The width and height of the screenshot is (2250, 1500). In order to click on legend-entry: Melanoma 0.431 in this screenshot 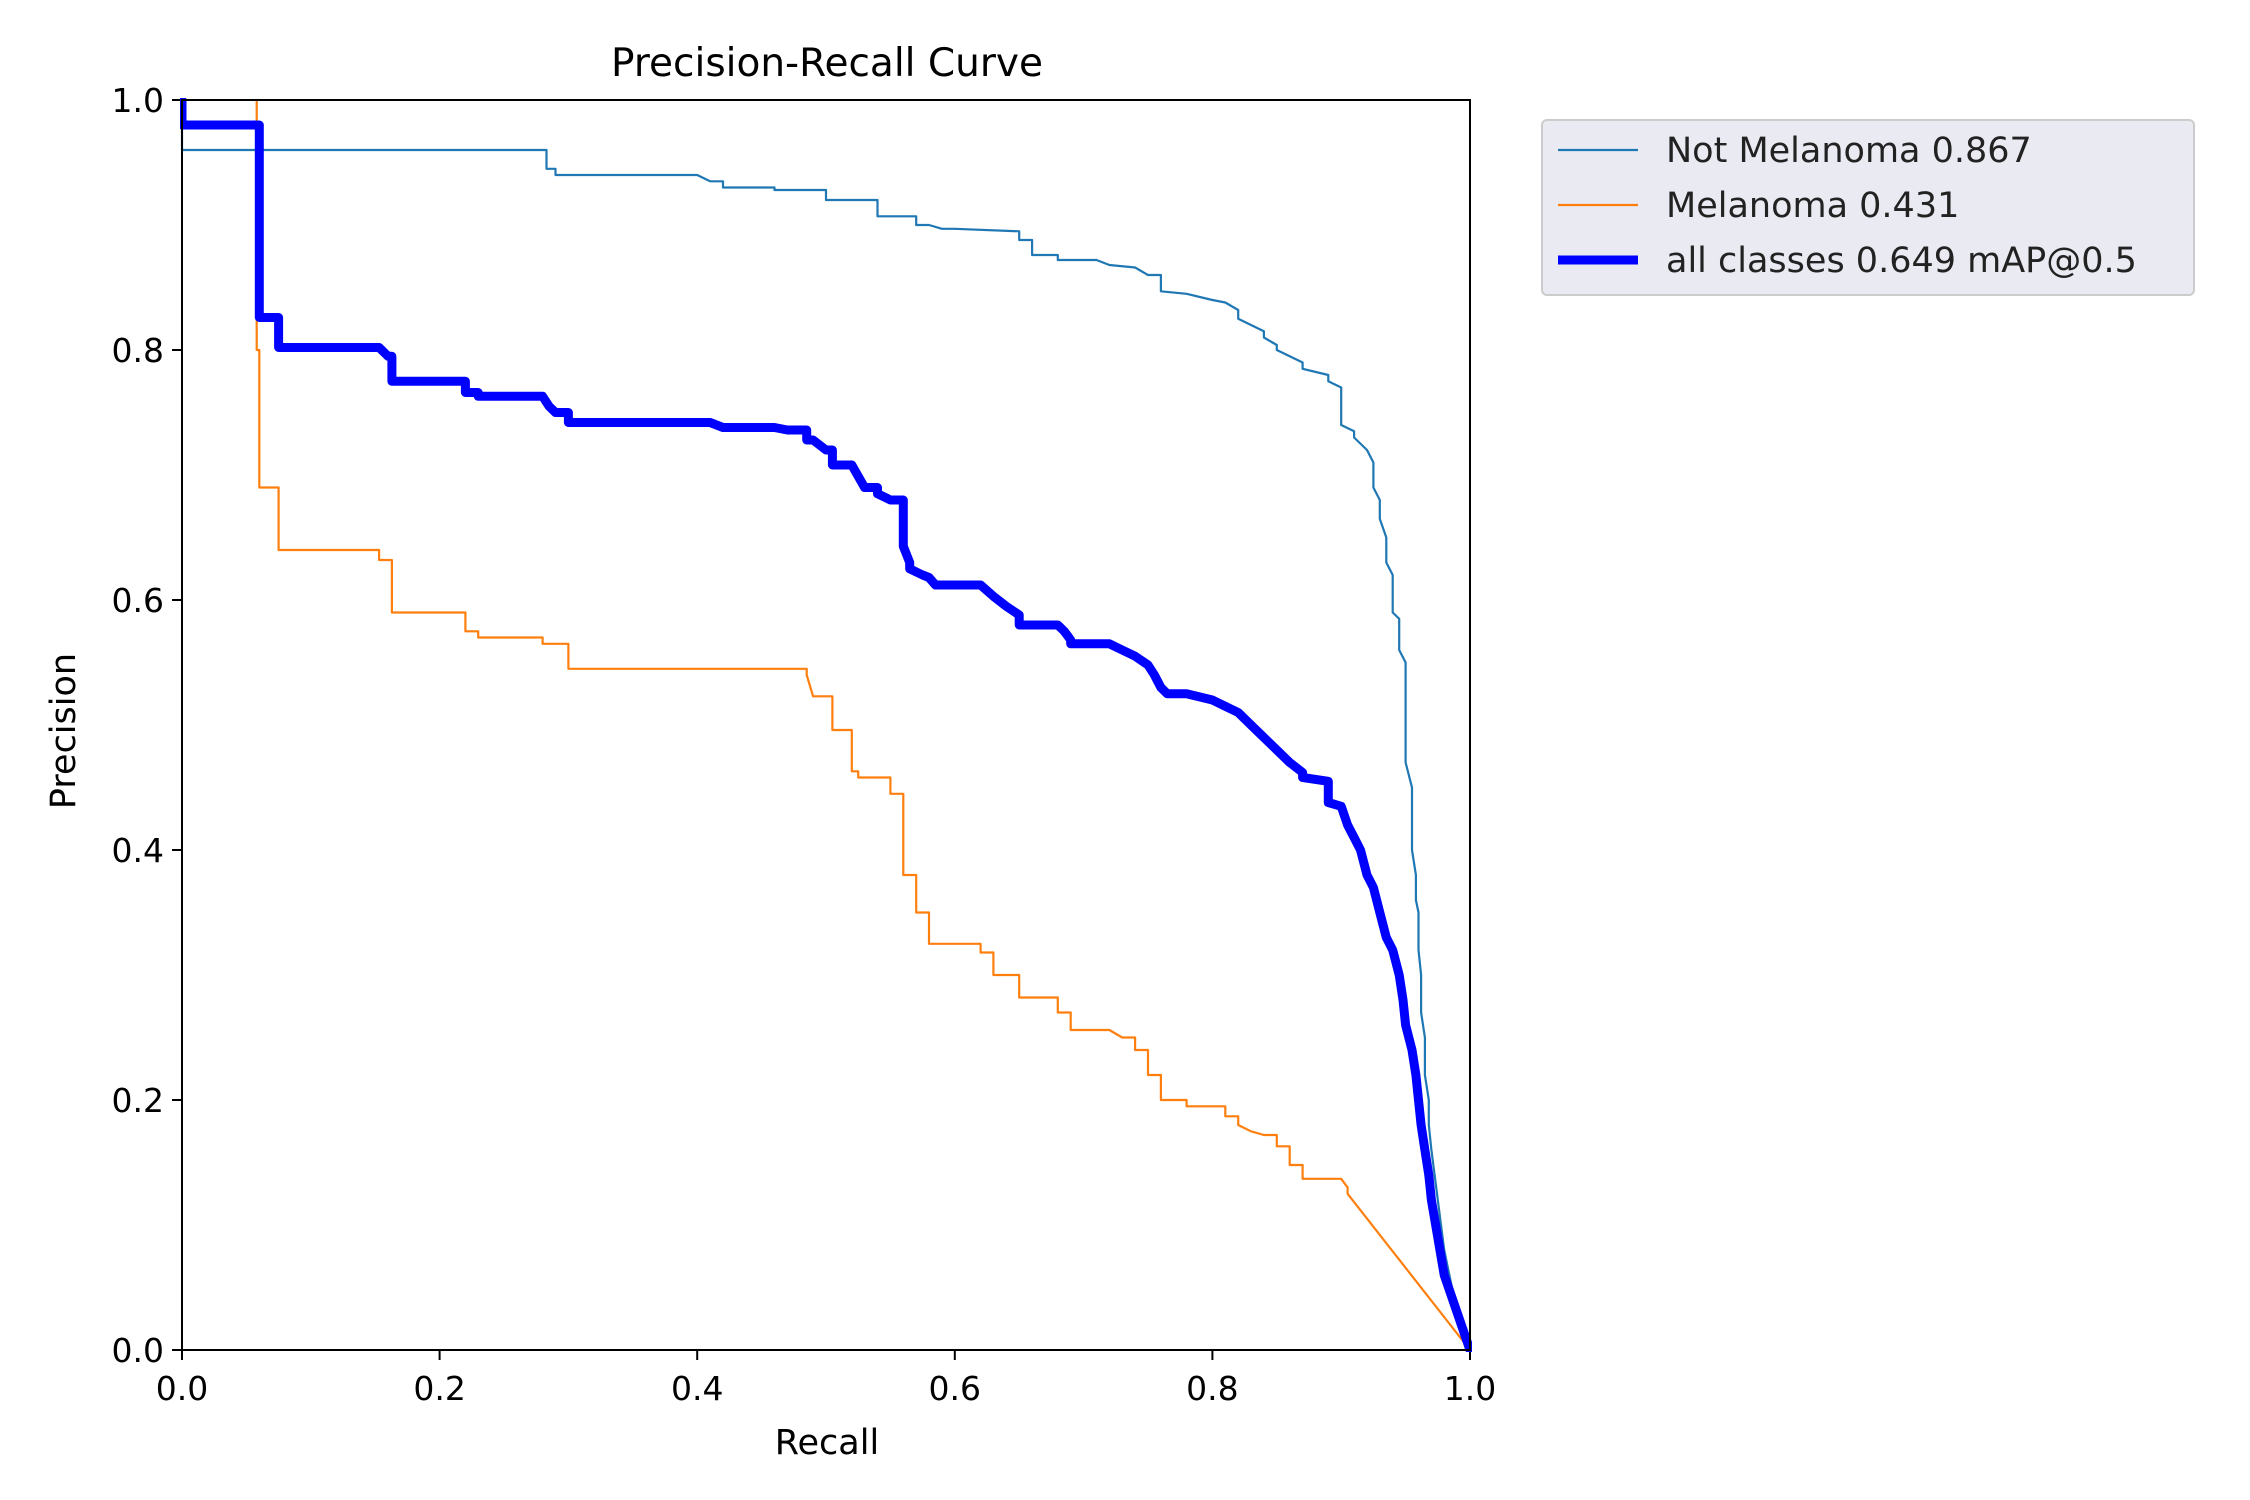, I will do `click(1812, 206)`.